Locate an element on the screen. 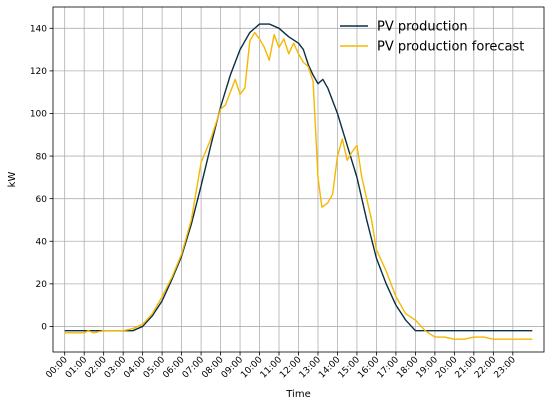  y-tick-label: 140 is located at coordinates (38, 29).